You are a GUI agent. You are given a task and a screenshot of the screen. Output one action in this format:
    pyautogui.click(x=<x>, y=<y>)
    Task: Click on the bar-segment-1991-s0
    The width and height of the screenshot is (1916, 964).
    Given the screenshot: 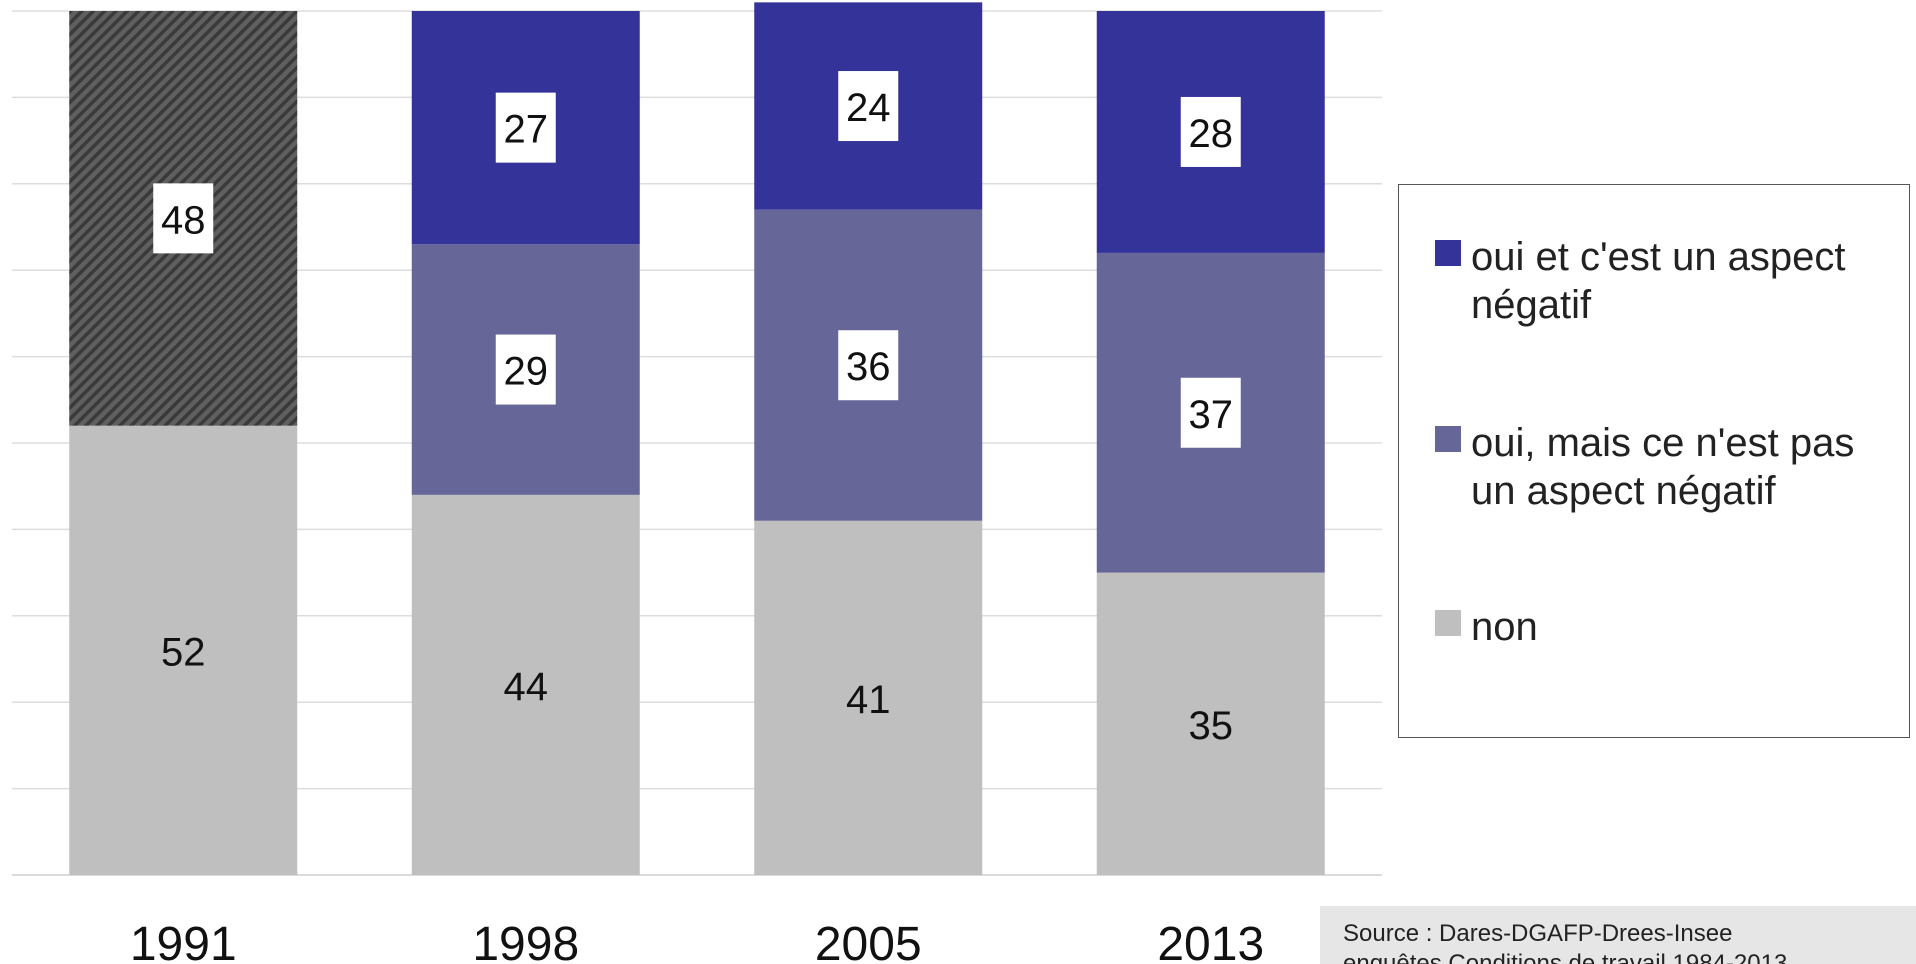 What is the action you would take?
    pyautogui.click(x=183, y=650)
    